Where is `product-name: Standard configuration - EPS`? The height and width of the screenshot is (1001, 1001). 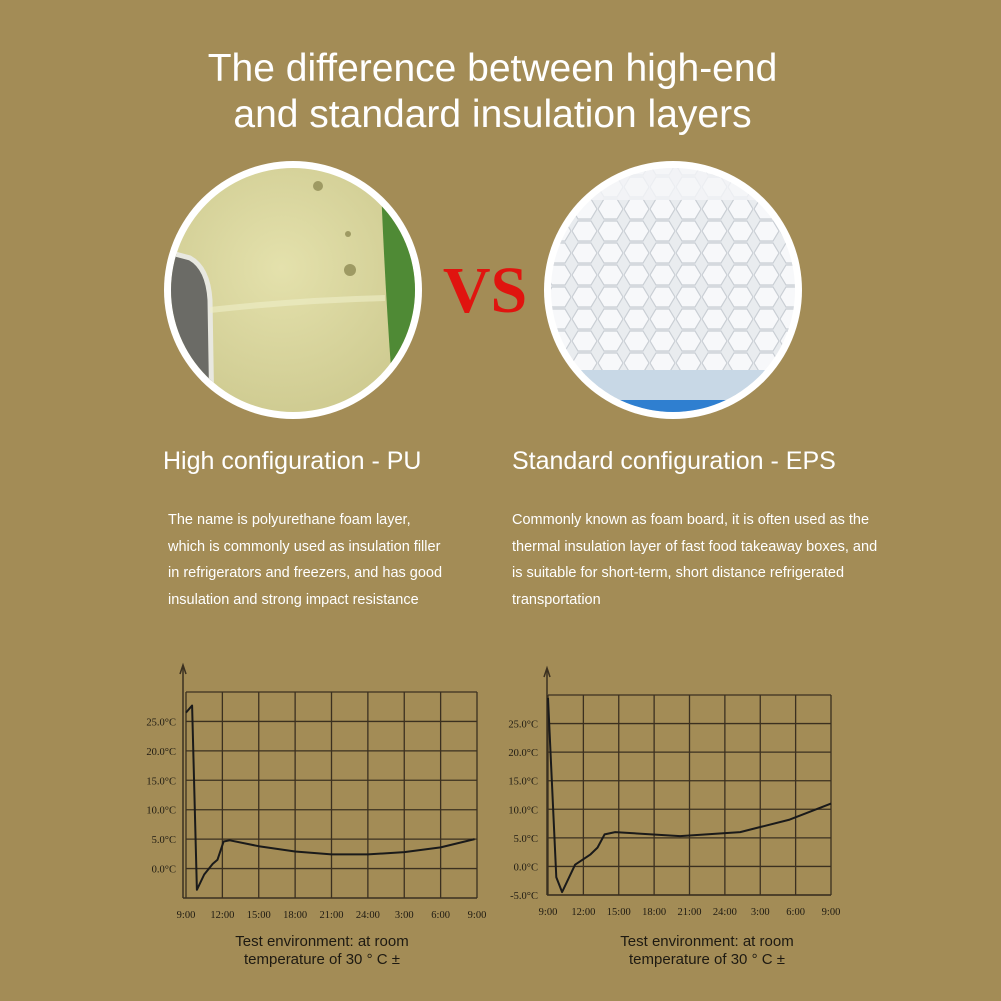
product-name: Standard configuration - EPS is located at coordinates (674, 461).